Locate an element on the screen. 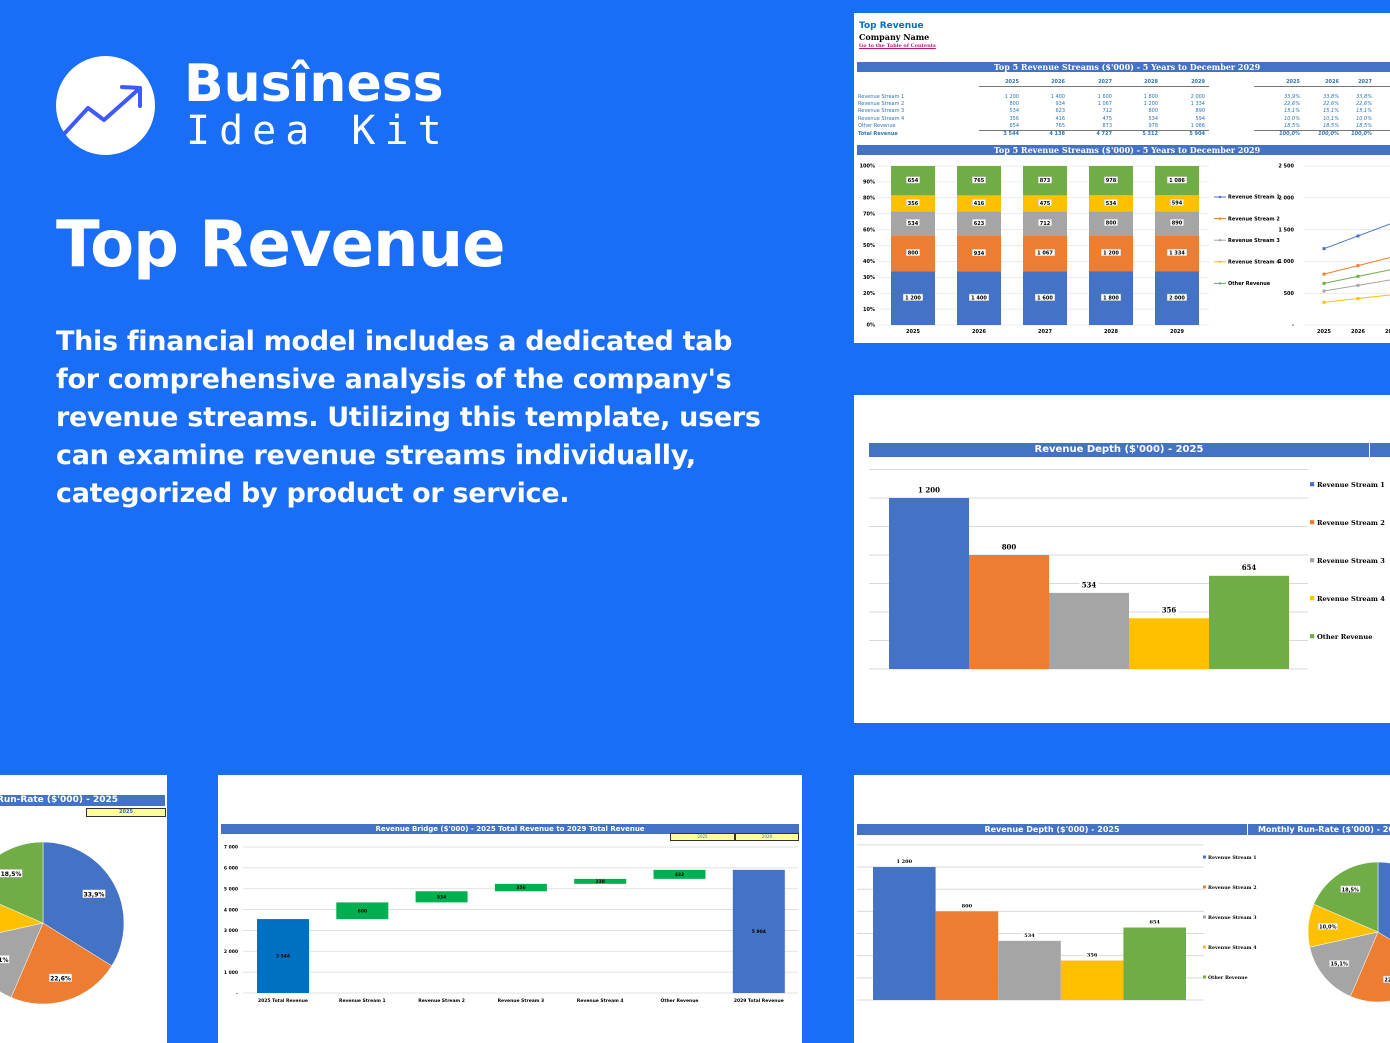 This screenshot has width=1390, height=1043. x-tick-label: Revenue Stream 2 is located at coordinates (441, 1001).